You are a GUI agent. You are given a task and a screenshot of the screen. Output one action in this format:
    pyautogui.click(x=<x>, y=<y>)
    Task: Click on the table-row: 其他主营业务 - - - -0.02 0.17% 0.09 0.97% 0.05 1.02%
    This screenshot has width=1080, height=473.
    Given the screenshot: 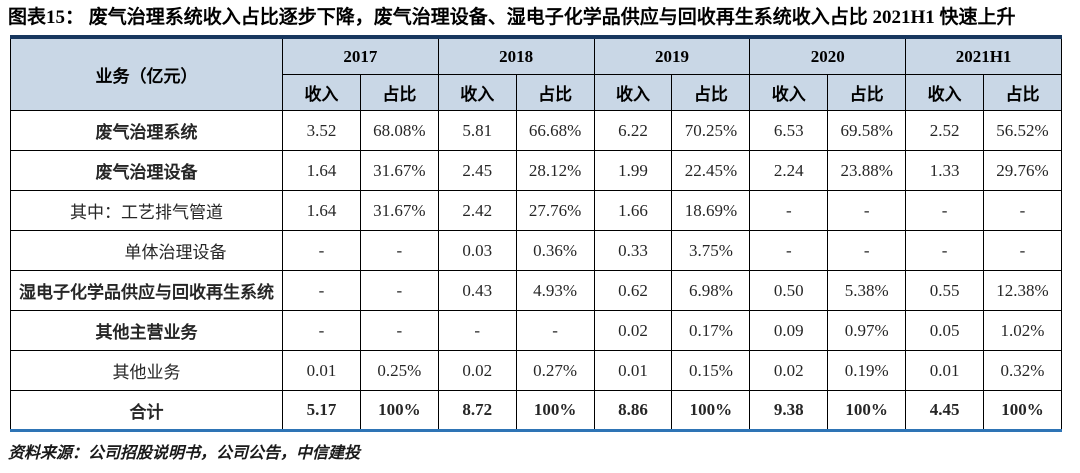 What is the action you would take?
    pyautogui.click(x=536, y=331)
    